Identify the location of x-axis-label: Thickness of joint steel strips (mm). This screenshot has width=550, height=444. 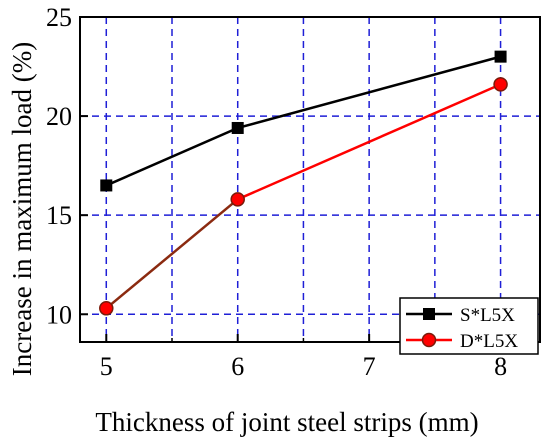
(286, 422).